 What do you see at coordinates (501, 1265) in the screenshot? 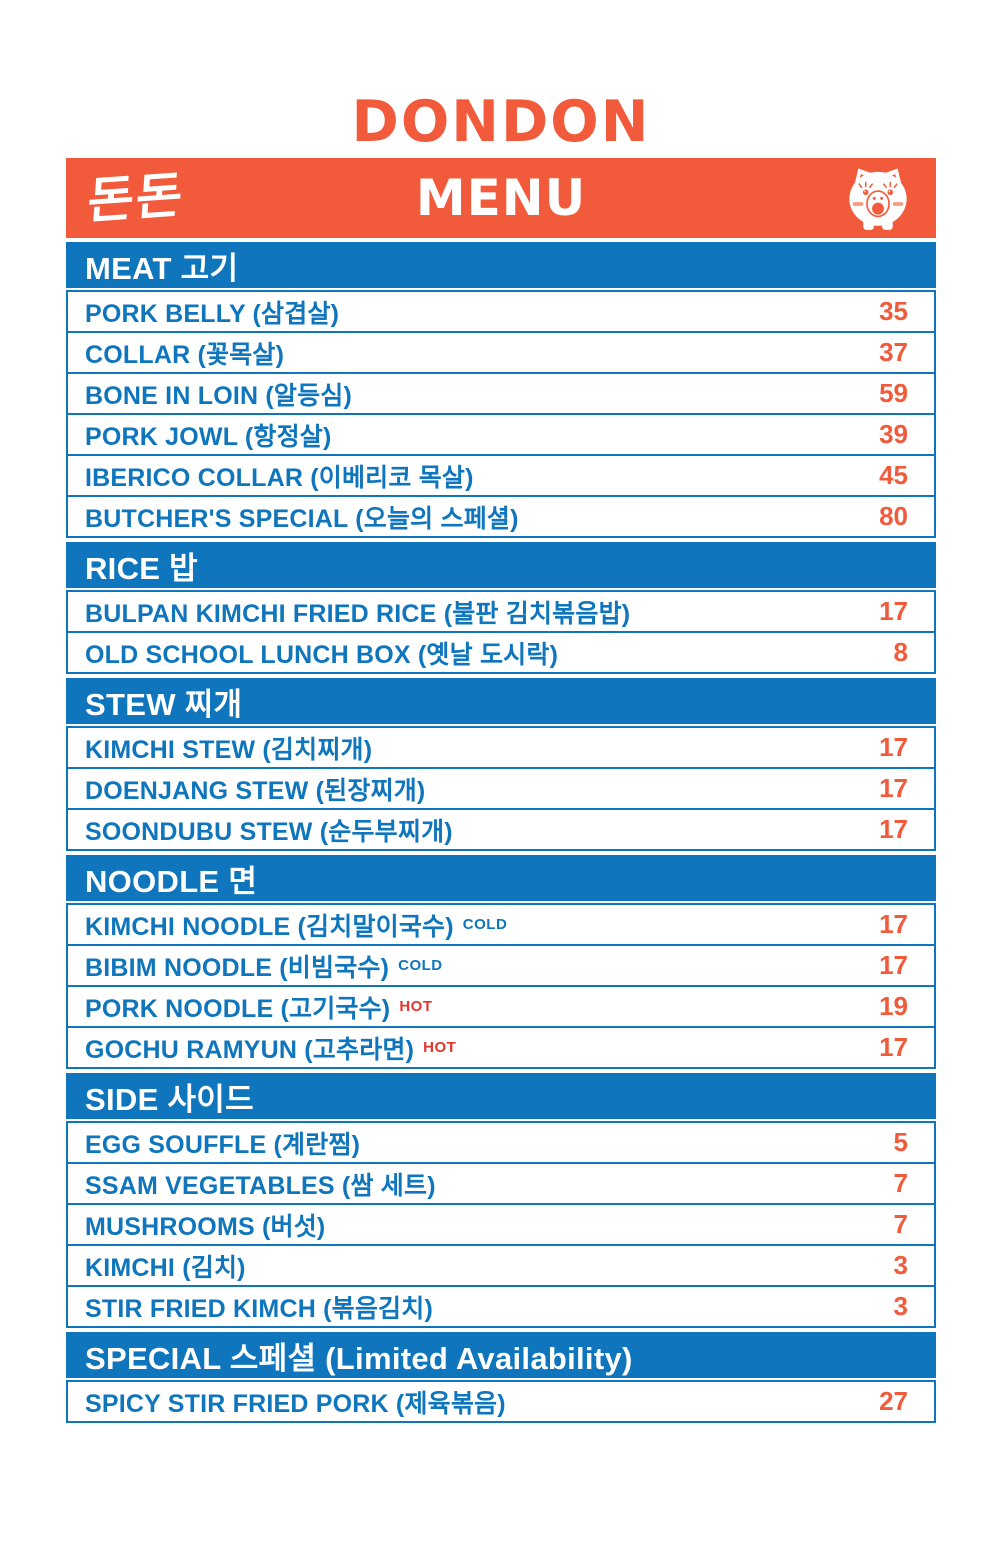
I see `menu-item-row: KIMCHI (김치) 3` at bounding box center [501, 1265].